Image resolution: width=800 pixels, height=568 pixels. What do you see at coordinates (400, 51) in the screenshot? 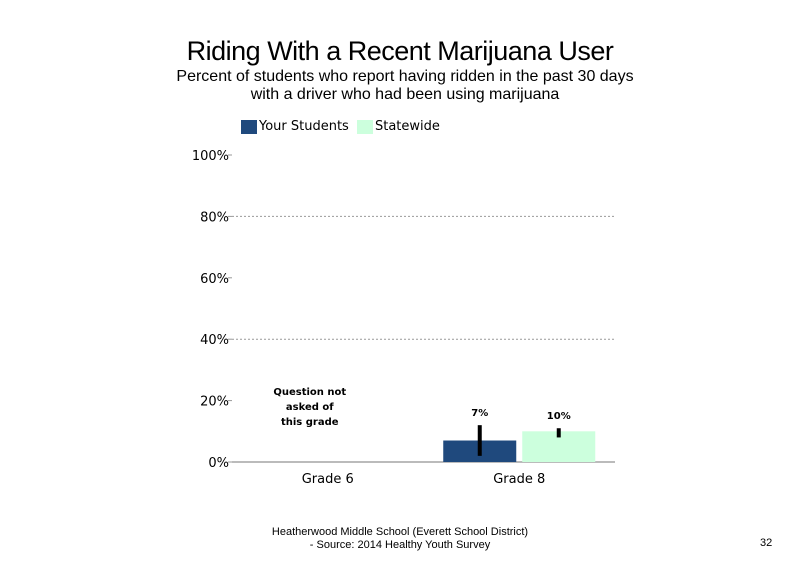
I see `chart-title: Riding With a Recent Marijuana User` at bounding box center [400, 51].